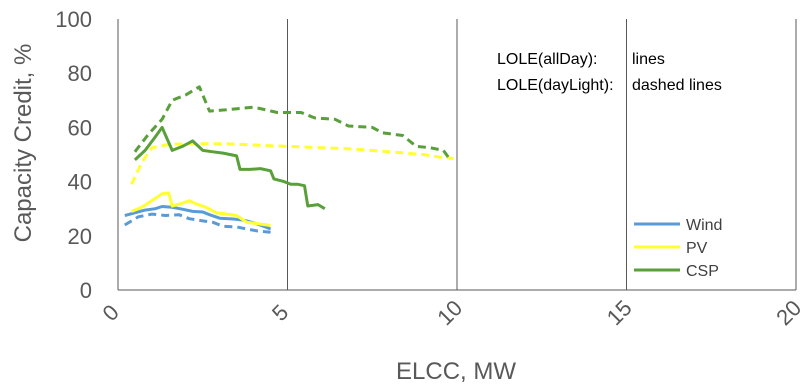 This screenshot has height=387, width=802. What do you see at coordinates (23, 143) in the screenshot?
I see `y-axis-title: Capacity Credit, %` at bounding box center [23, 143].